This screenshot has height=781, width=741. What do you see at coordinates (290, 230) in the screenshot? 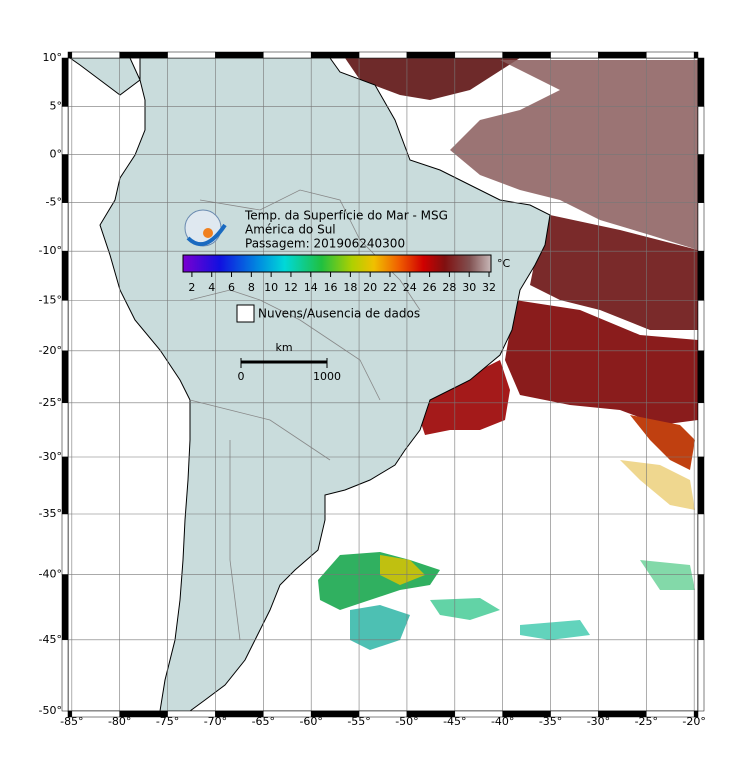
I see `title-line: América do Sul` at bounding box center [290, 230].